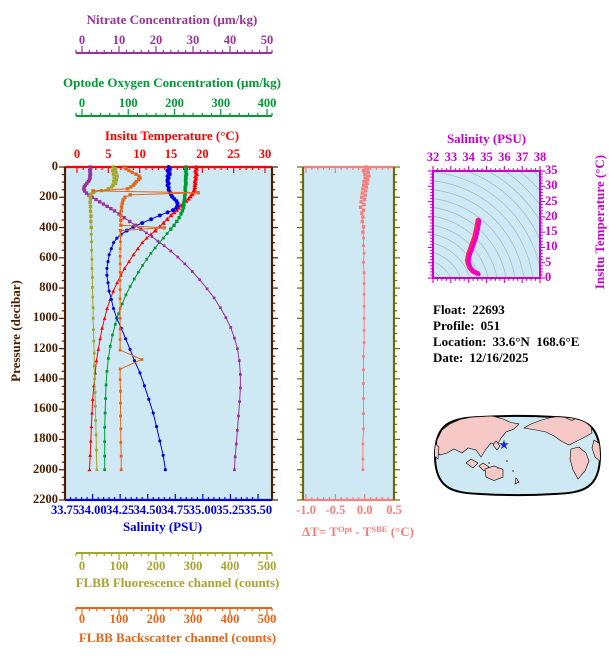 This screenshot has width=609, height=663. Describe the element at coordinates (175, 510) in the screenshot. I see `tick-label: 34.75` at that location.